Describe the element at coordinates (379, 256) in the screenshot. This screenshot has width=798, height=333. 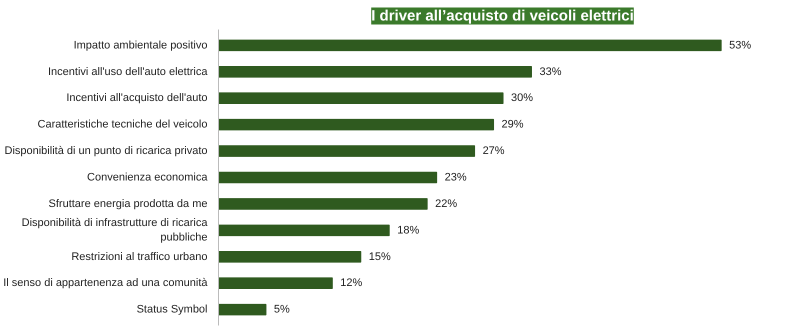
I see `data-label: 15%` at that location.